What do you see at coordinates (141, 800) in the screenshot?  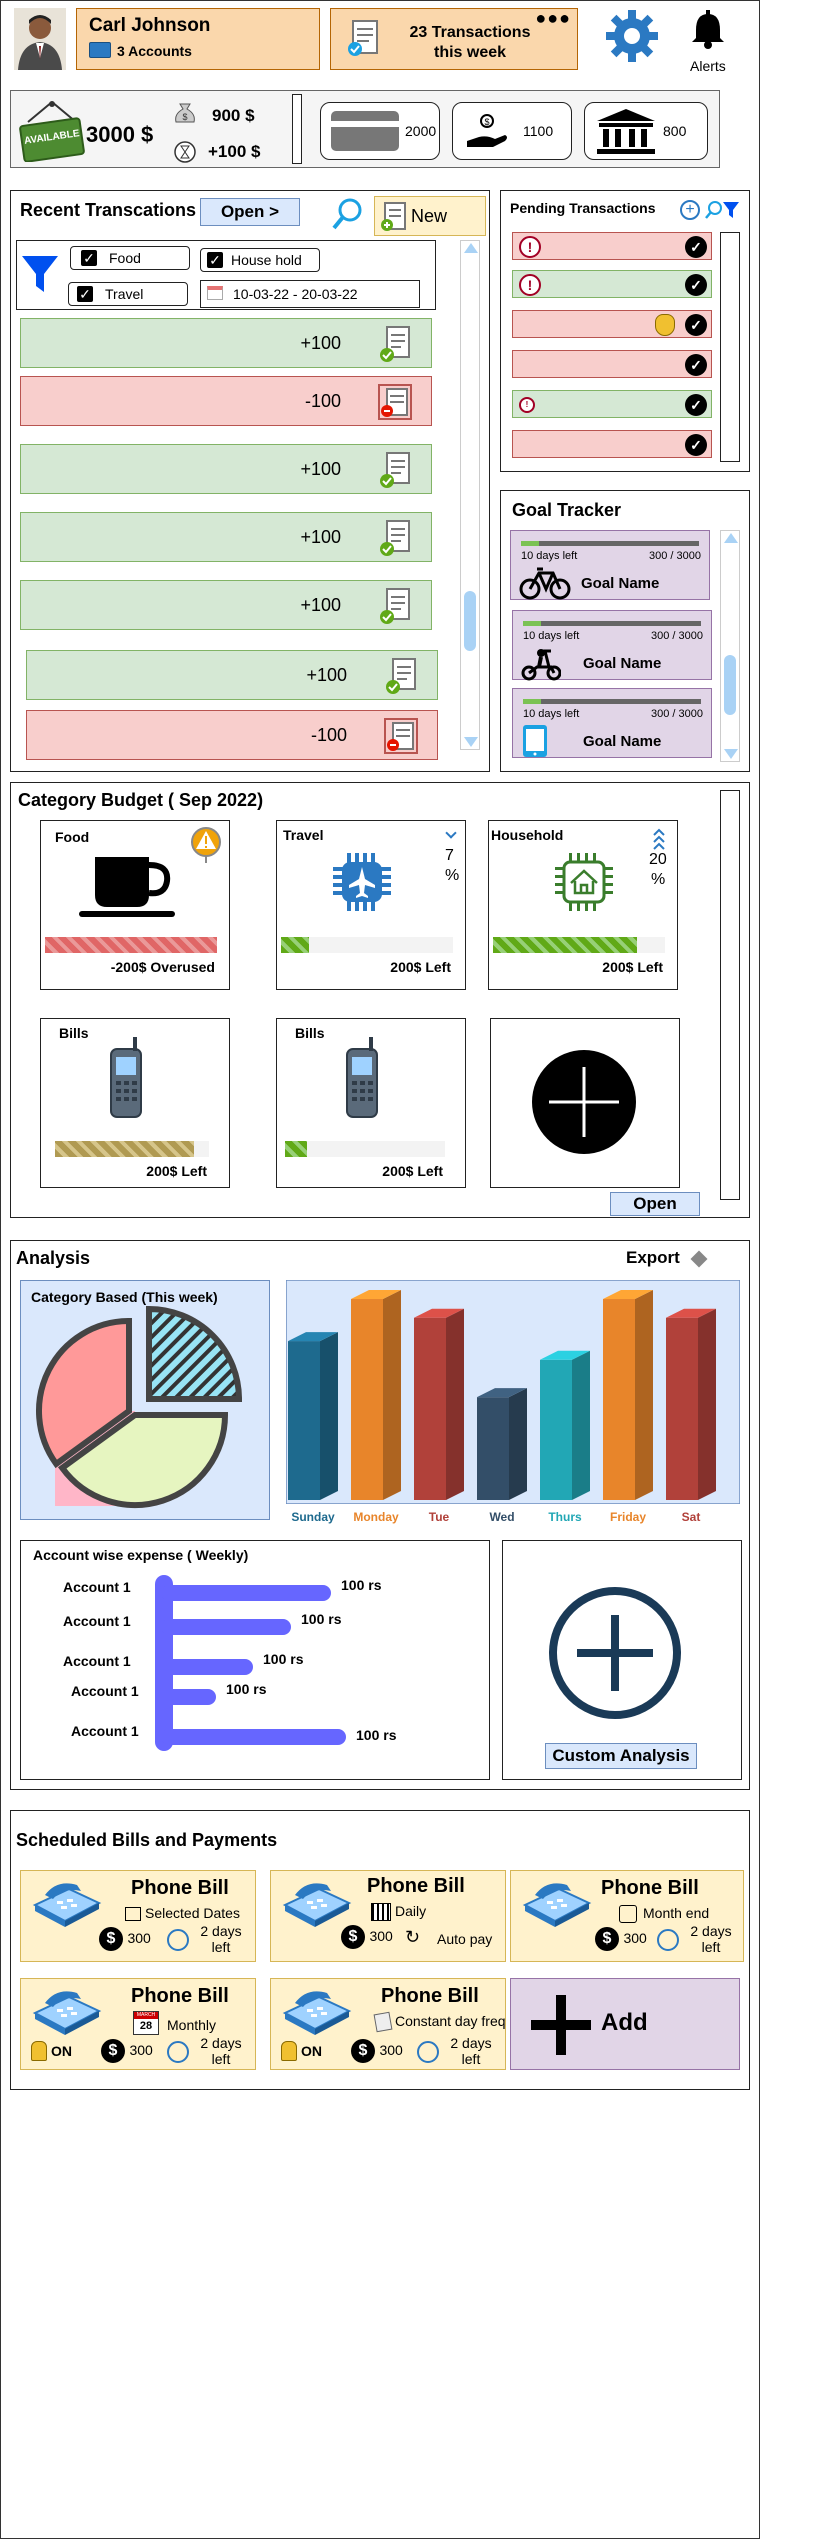 I see `category-budget-title: Category Budget ( Sep 2022)` at bounding box center [141, 800].